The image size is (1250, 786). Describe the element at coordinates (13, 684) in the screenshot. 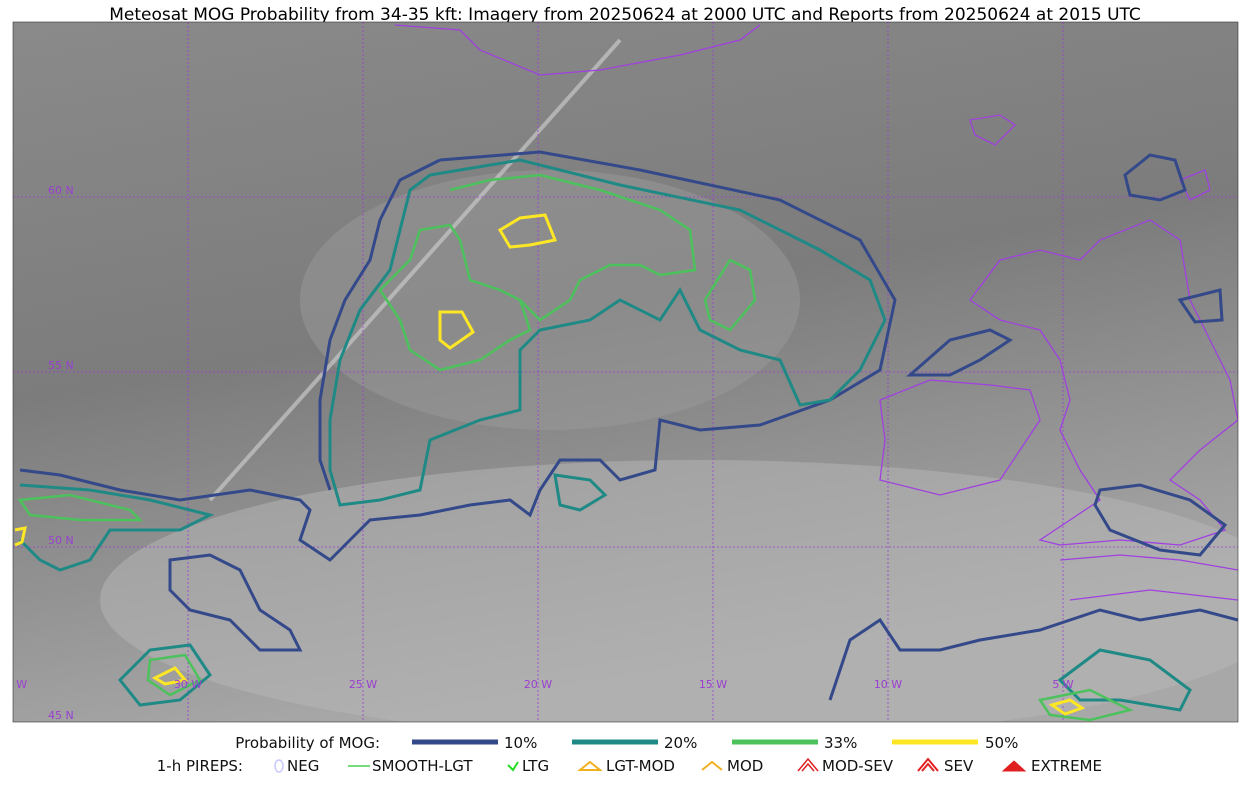

I see `lon-label: 35 W` at that location.